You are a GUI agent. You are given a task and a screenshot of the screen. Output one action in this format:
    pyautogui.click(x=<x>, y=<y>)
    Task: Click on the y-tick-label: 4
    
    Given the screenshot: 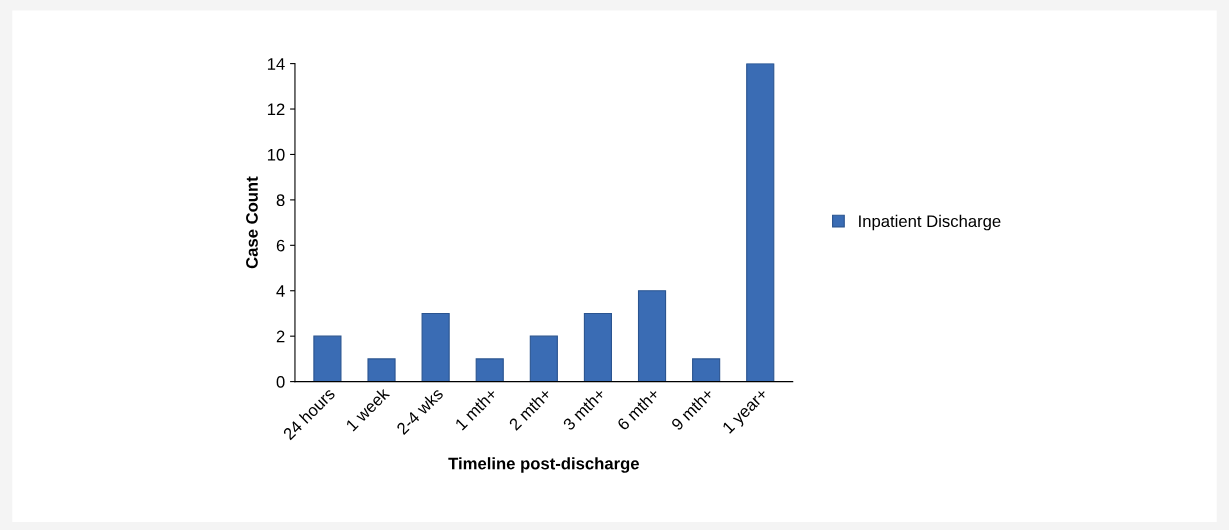 What is the action you would take?
    pyautogui.click(x=280, y=291)
    